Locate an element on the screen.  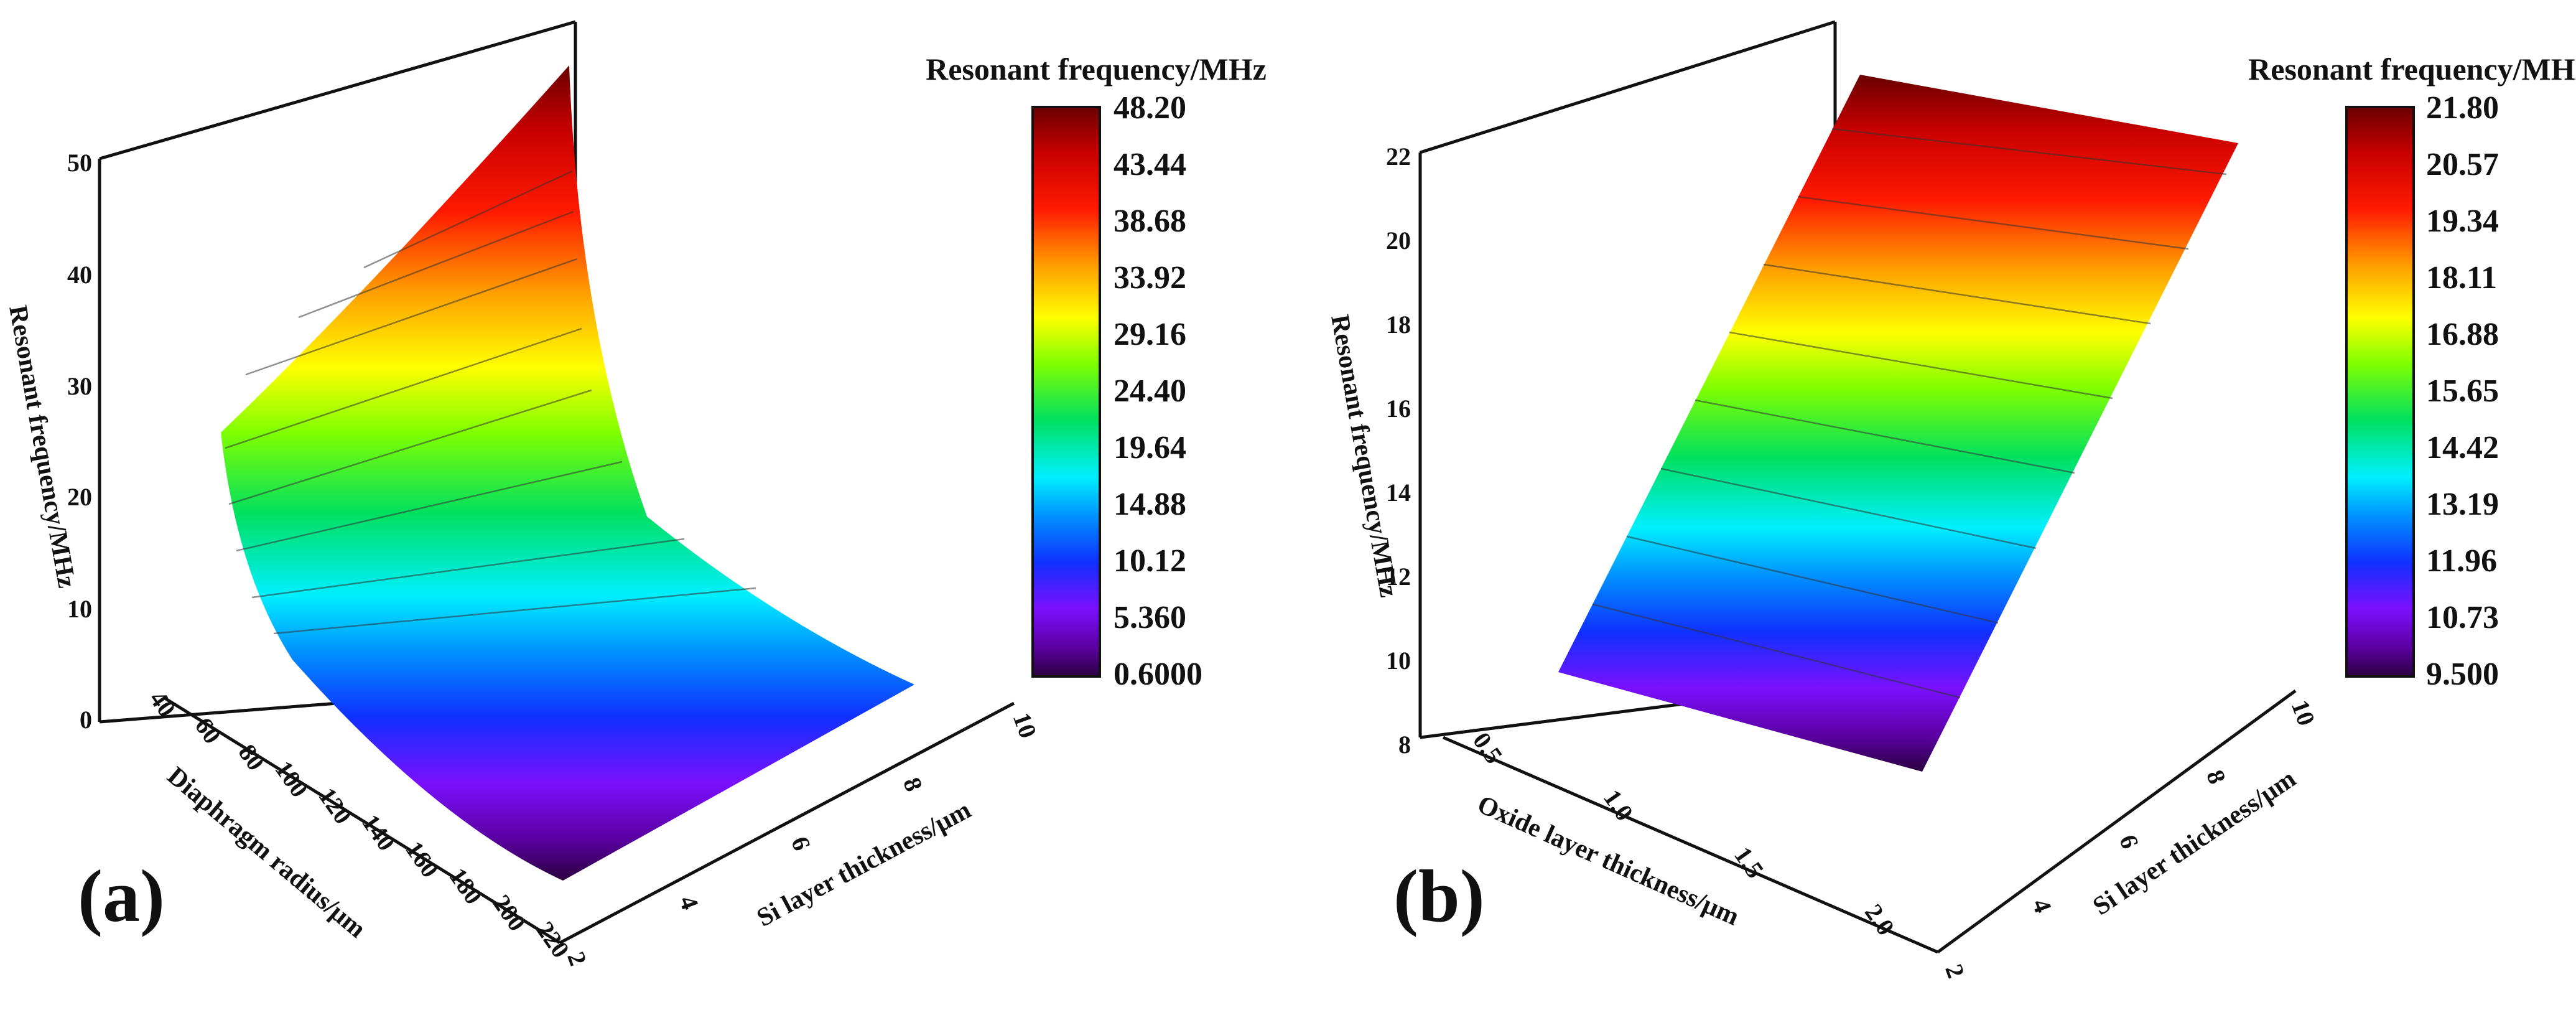
panel-b-colorbar-bar is located at coordinates (2380, 392).